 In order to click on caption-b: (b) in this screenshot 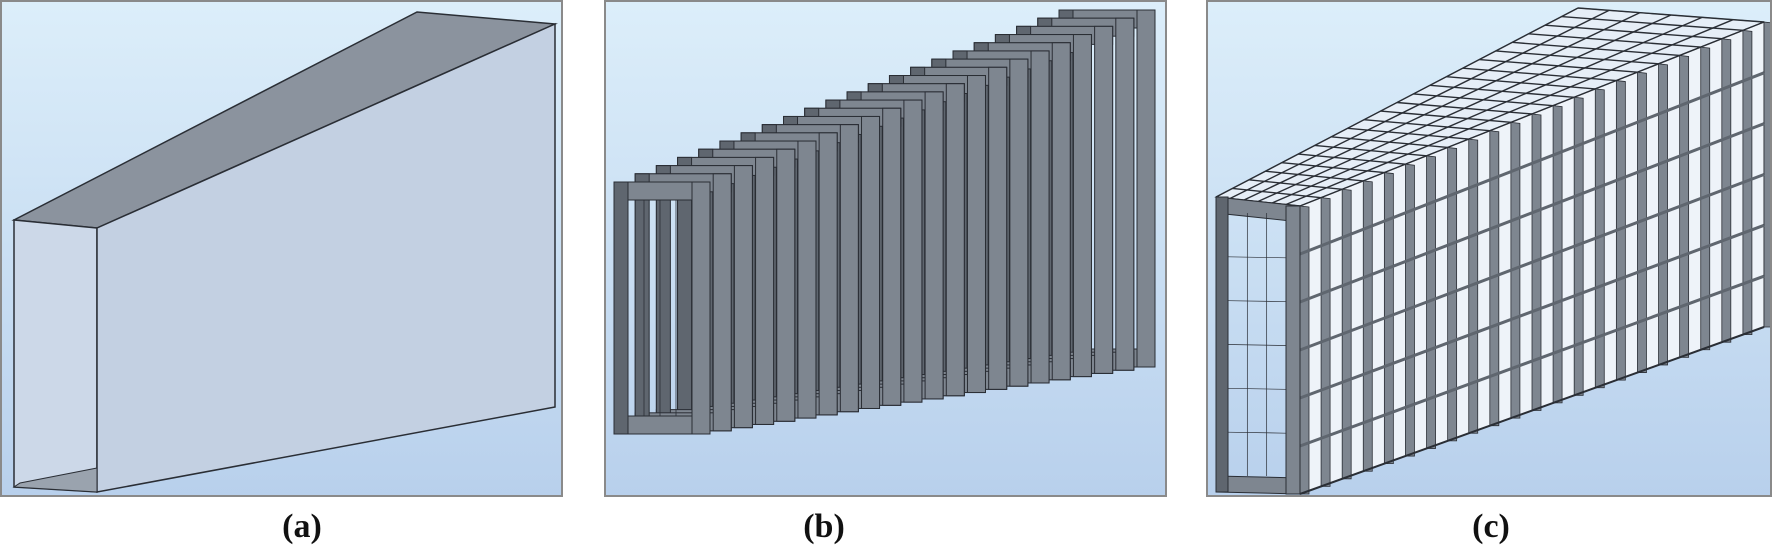, I will do `click(824, 526)`.